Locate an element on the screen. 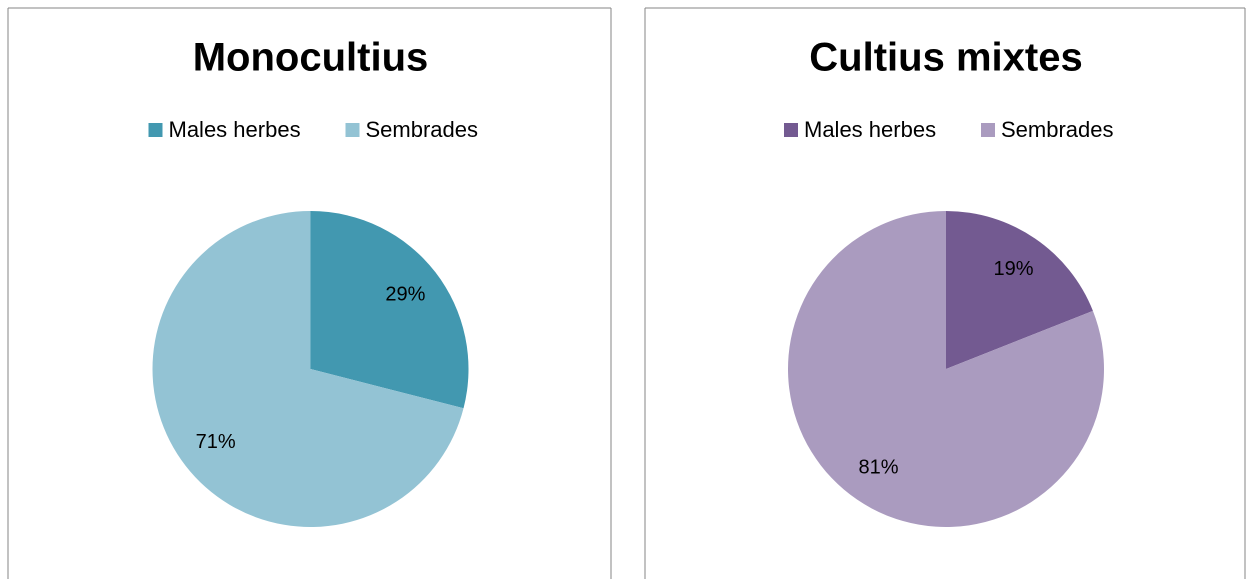 This screenshot has width=1253, height=579. data-label: 29% is located at coordinates (405, 295).